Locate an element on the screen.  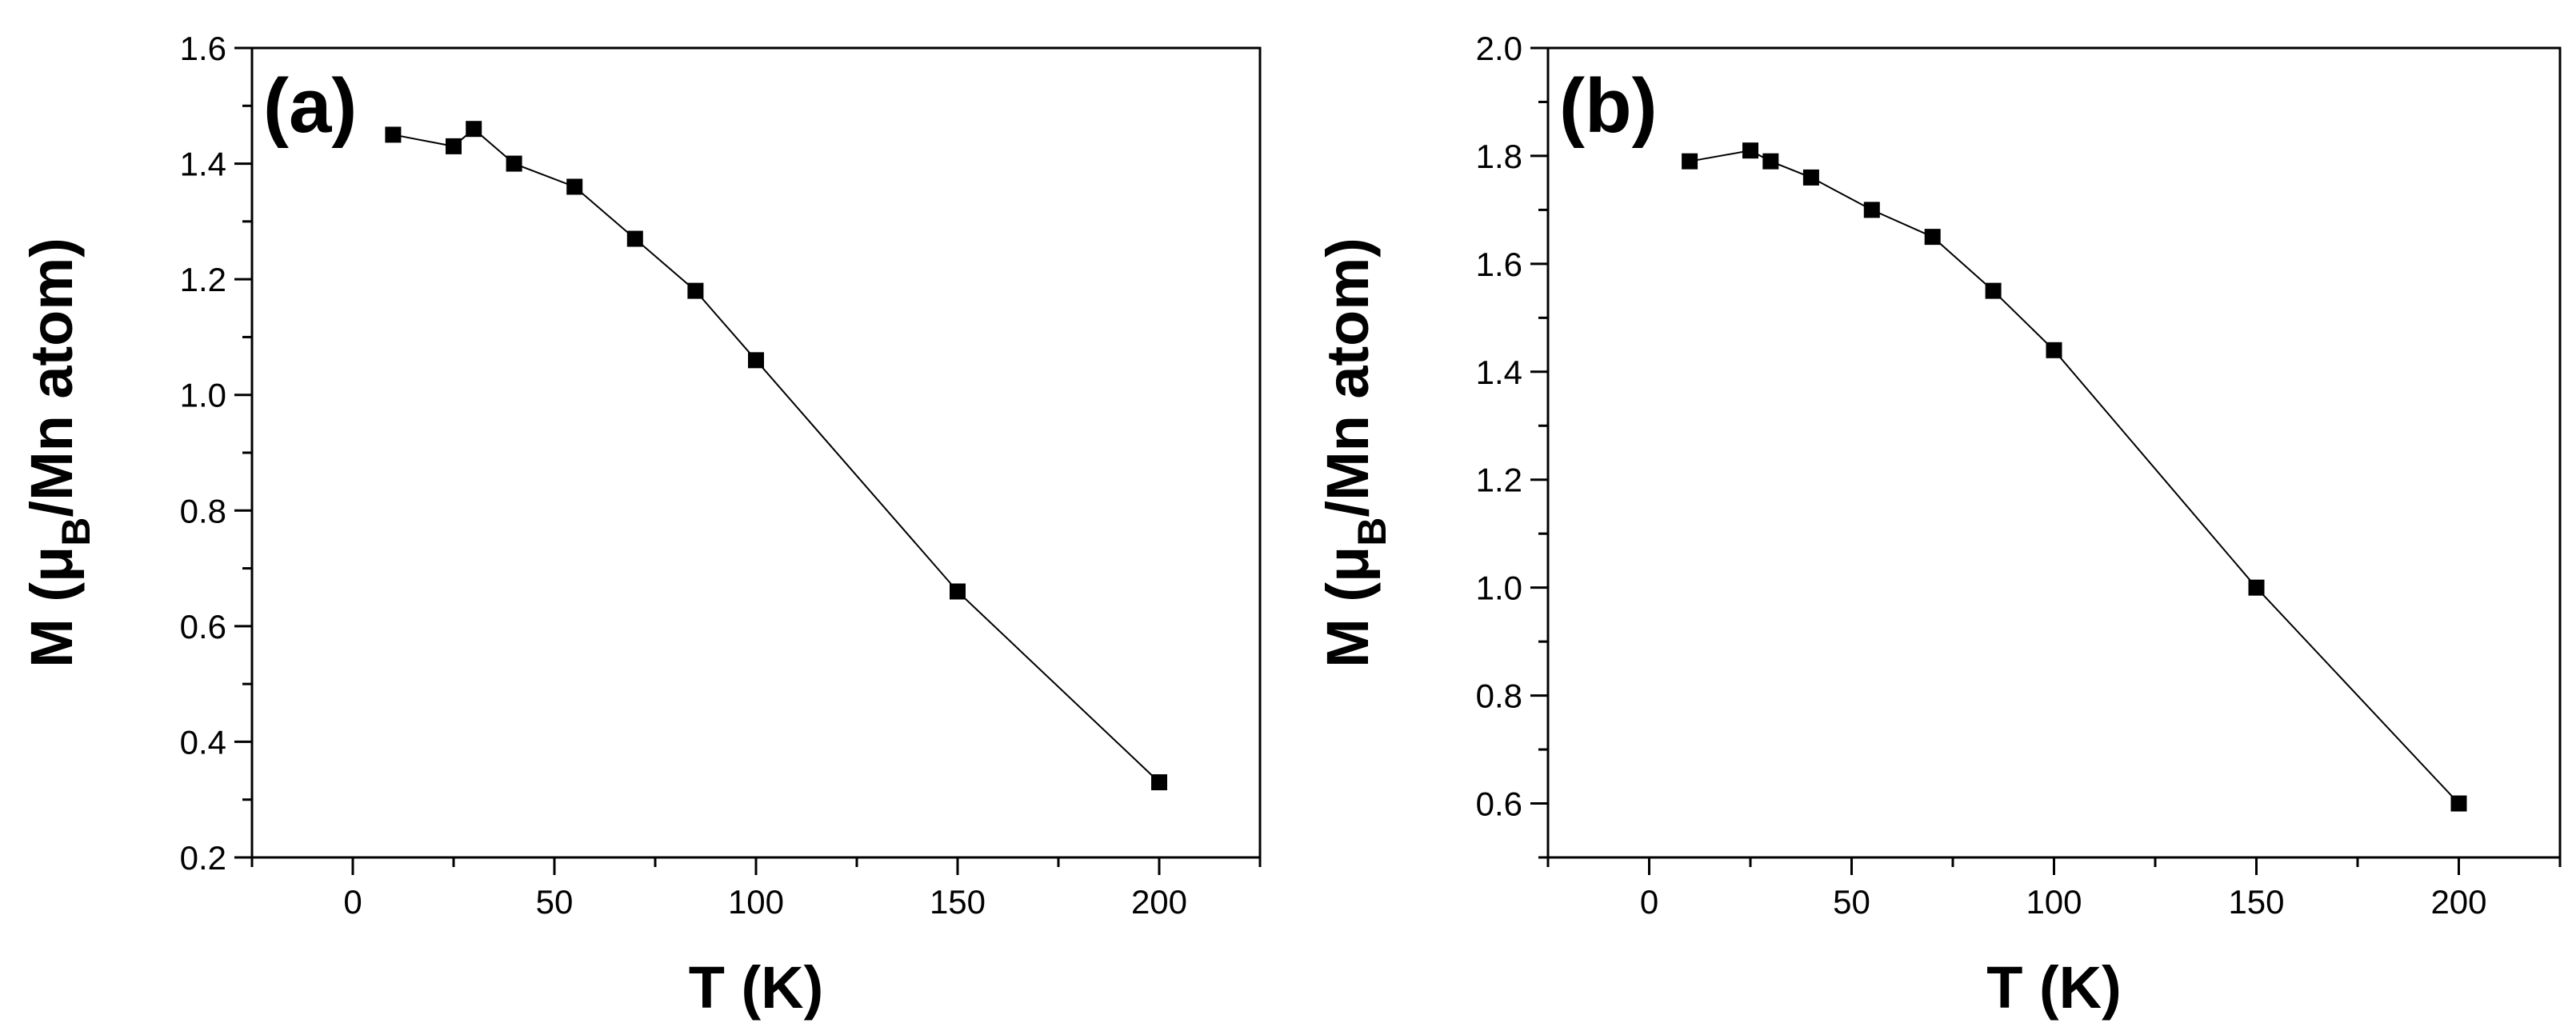
x-tick-labels-a: 0 50 100 150 200 is located at coordinates (765, 902).